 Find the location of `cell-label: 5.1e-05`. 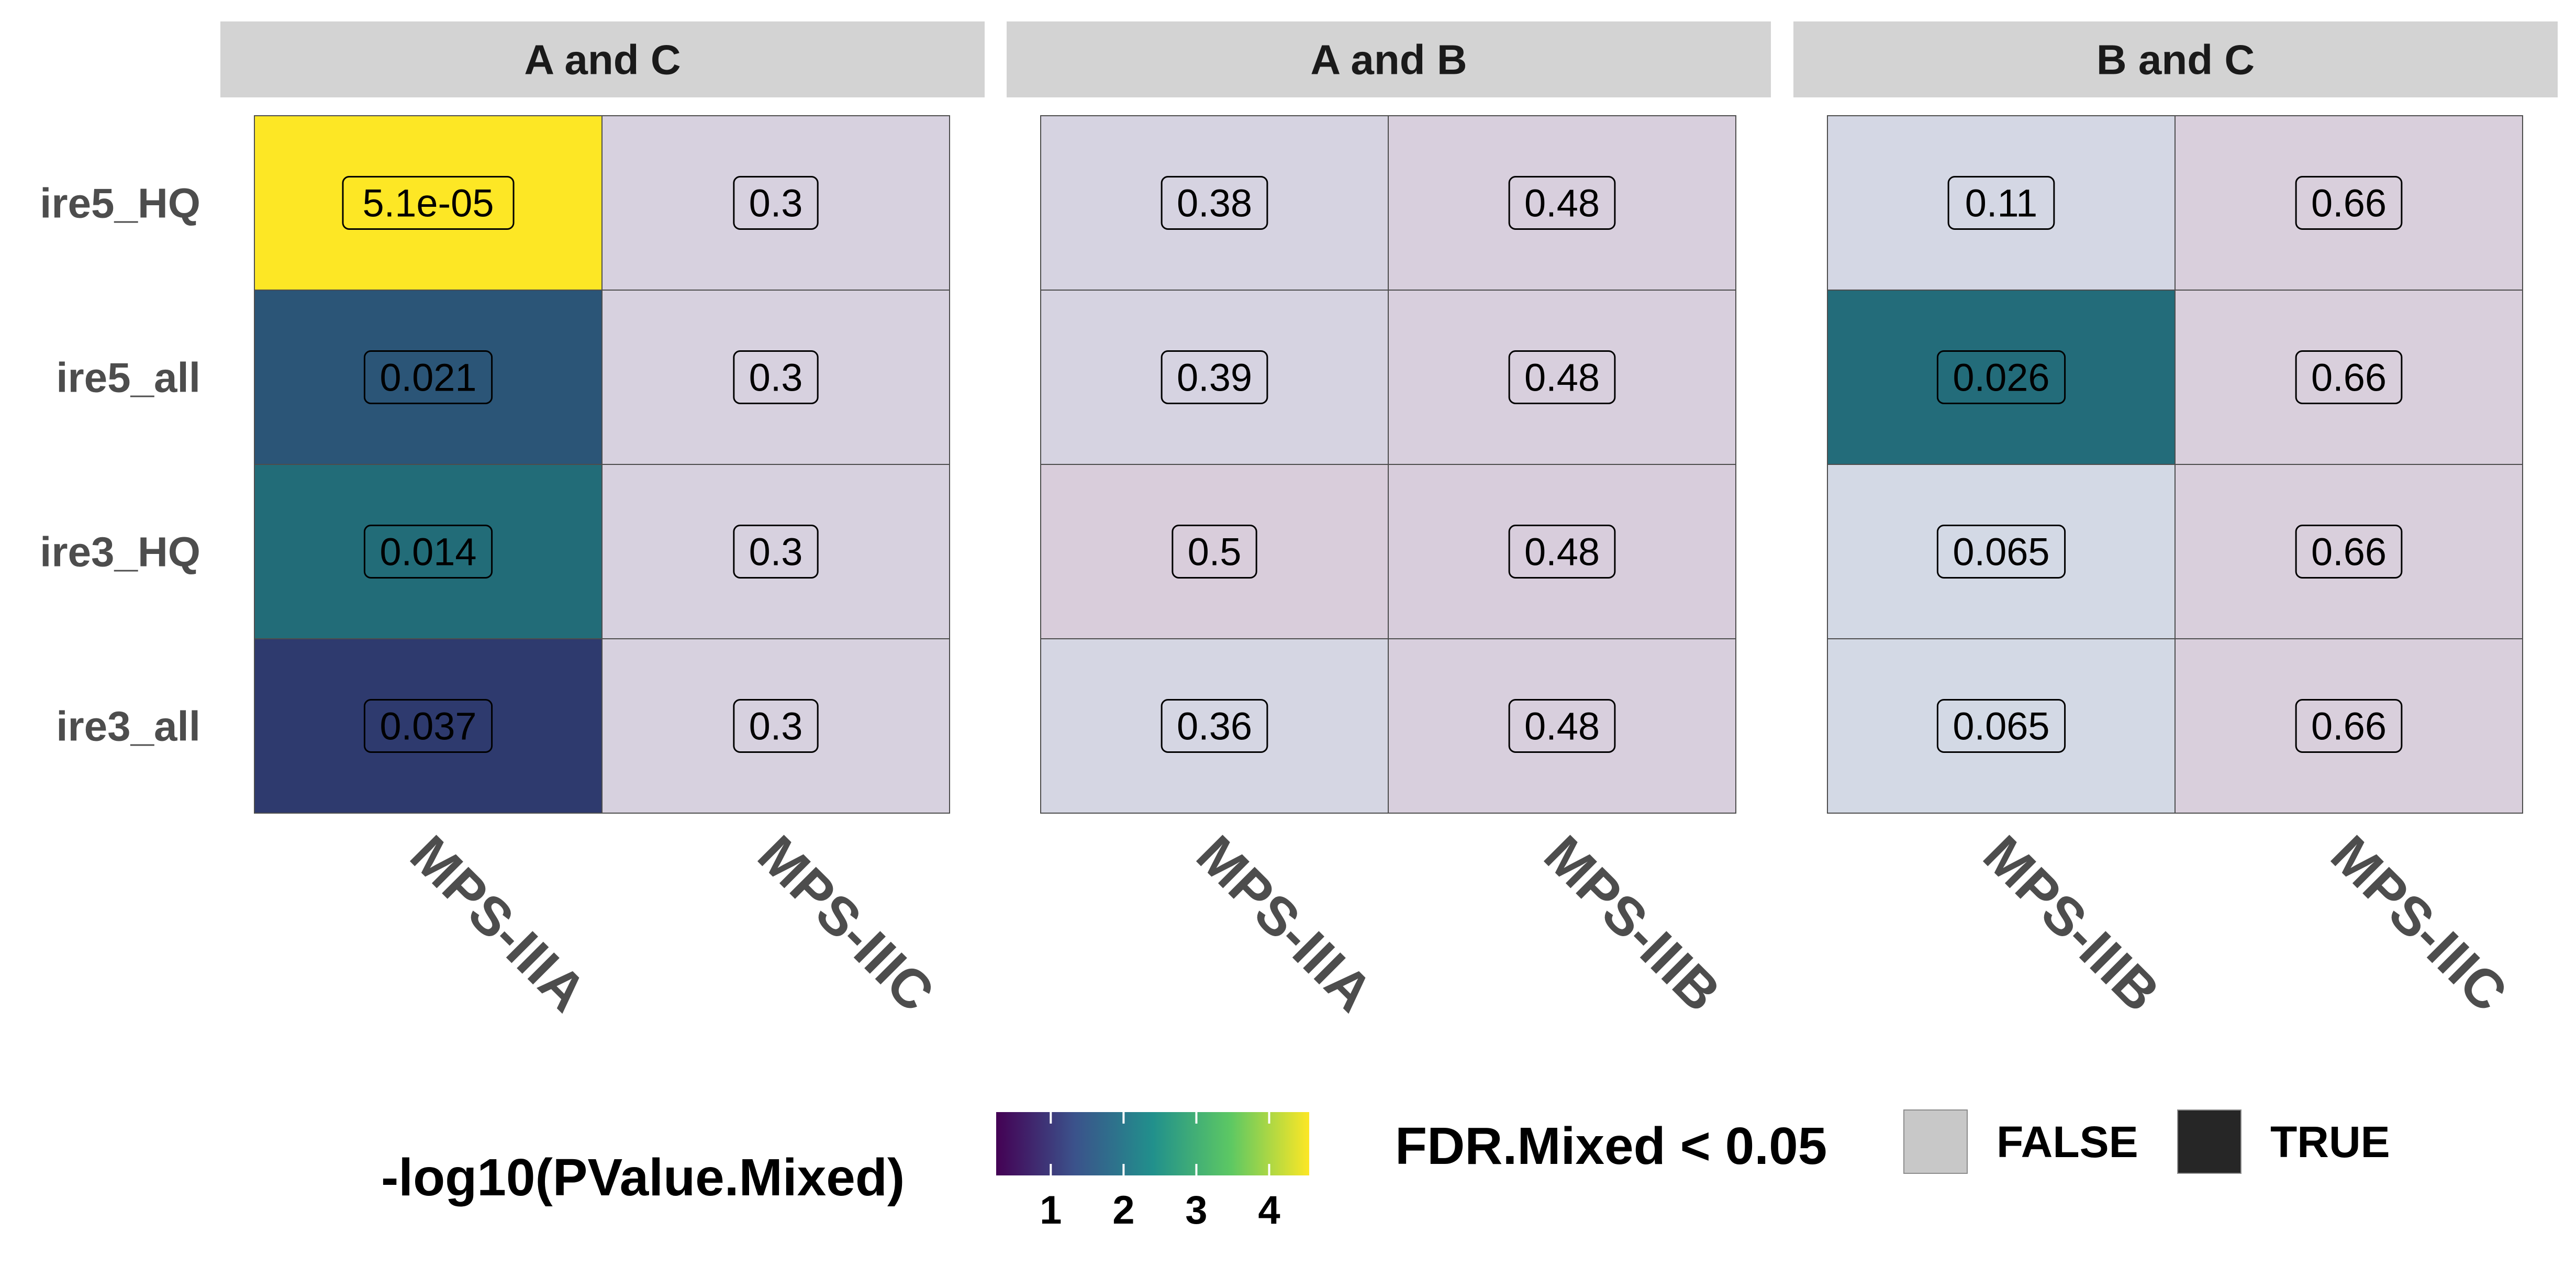

cell-label: 5.1e-05 is located at coordinates (428, 203).